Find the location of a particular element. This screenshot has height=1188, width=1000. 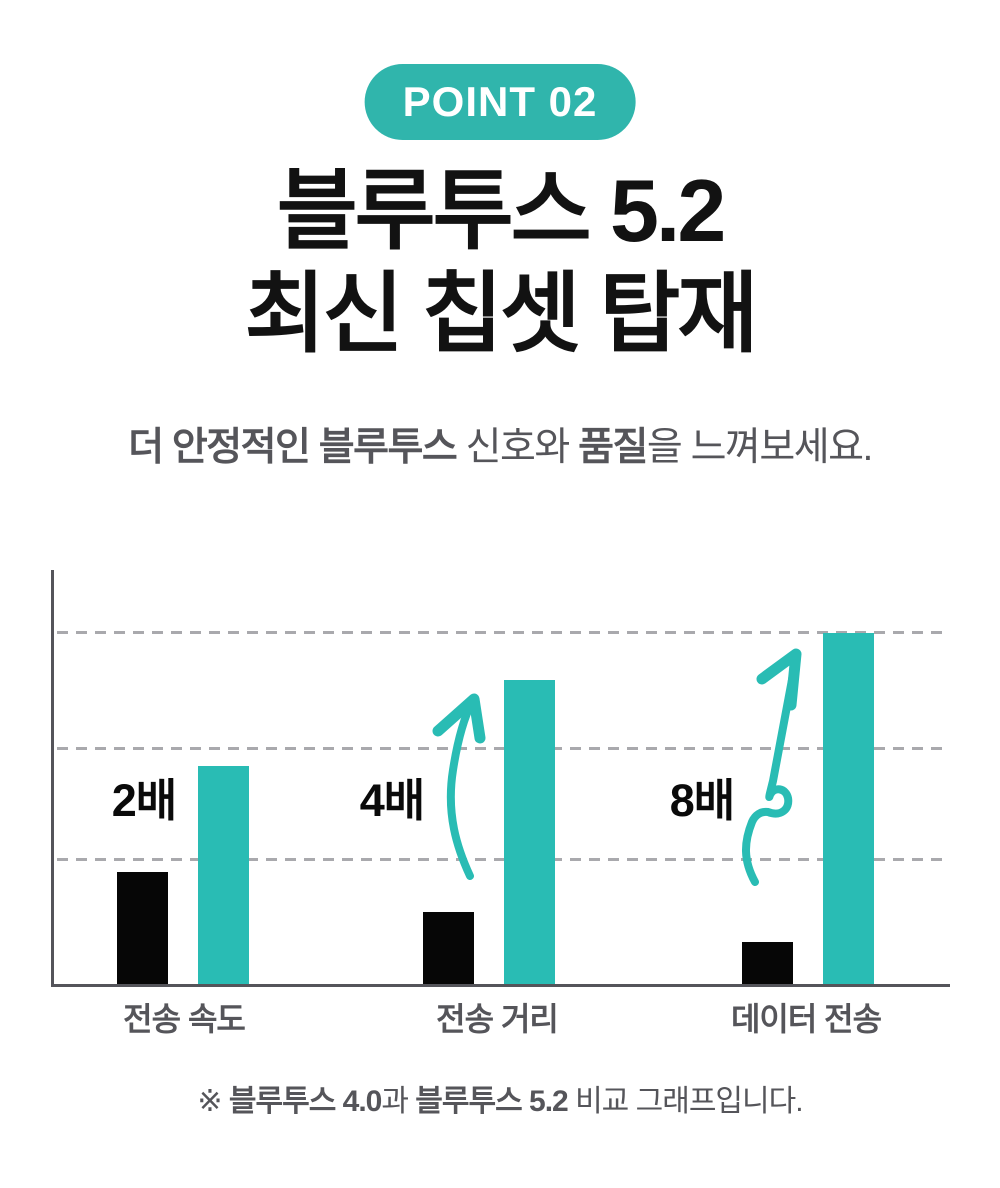

footnote: ※ 블루투스 4.0과 블루투스 5.2 비교 그래프입니다. is located at coordinates (500, 1098).